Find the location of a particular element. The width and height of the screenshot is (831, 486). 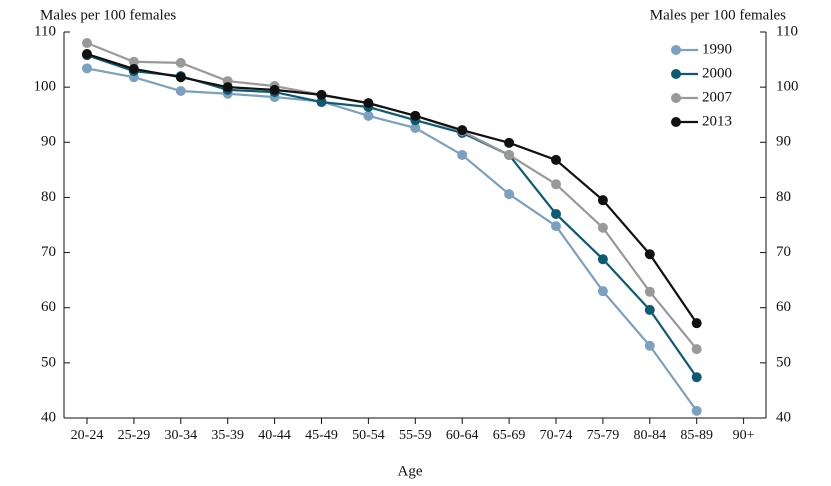

x-tick-label: 85-89 is located at coordinates (696, 435).